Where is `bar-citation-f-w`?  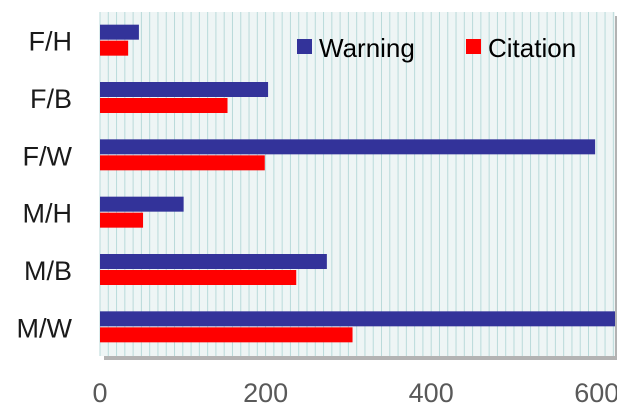
bar-citation-f-w is located at coordinates (182, 163).